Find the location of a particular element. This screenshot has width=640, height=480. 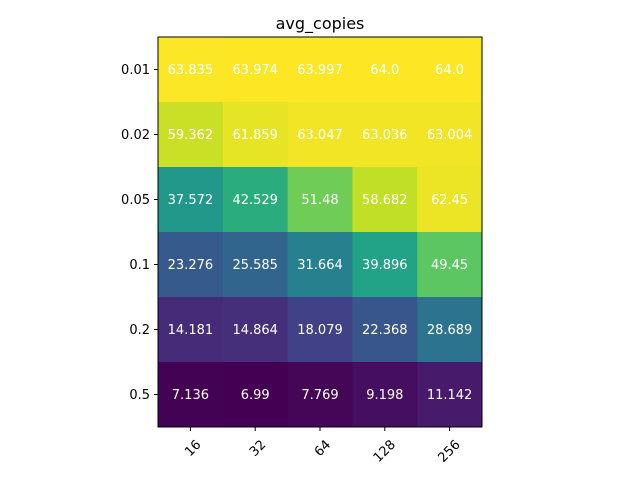

cell-value-label: 6.99 is located at coordinates (255, 395).